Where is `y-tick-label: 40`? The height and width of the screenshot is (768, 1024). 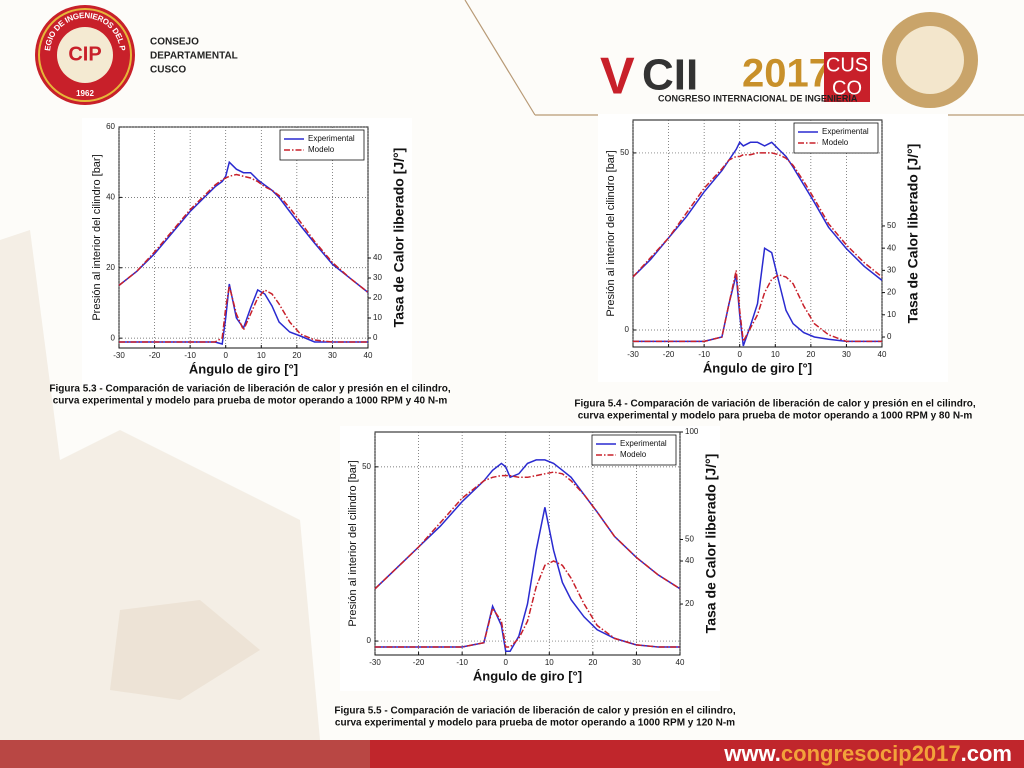 y-tick-label: 40 is located at coordinates (110, 196).